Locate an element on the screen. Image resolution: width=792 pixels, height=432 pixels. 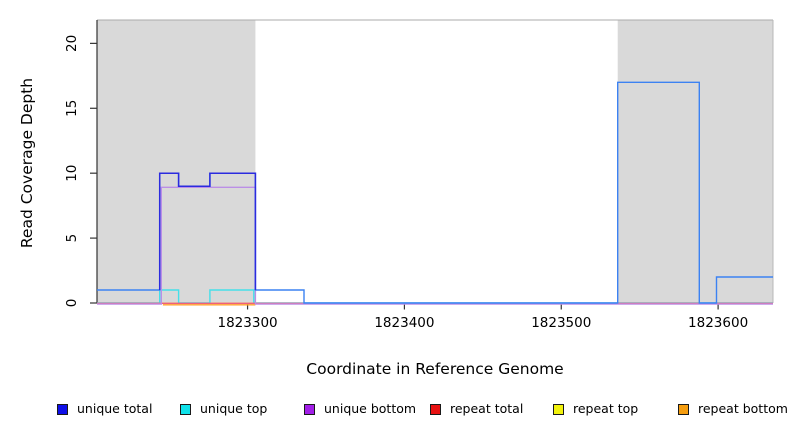
legend-item-repeat-top: repeat top is located at coordinates (595, 409).